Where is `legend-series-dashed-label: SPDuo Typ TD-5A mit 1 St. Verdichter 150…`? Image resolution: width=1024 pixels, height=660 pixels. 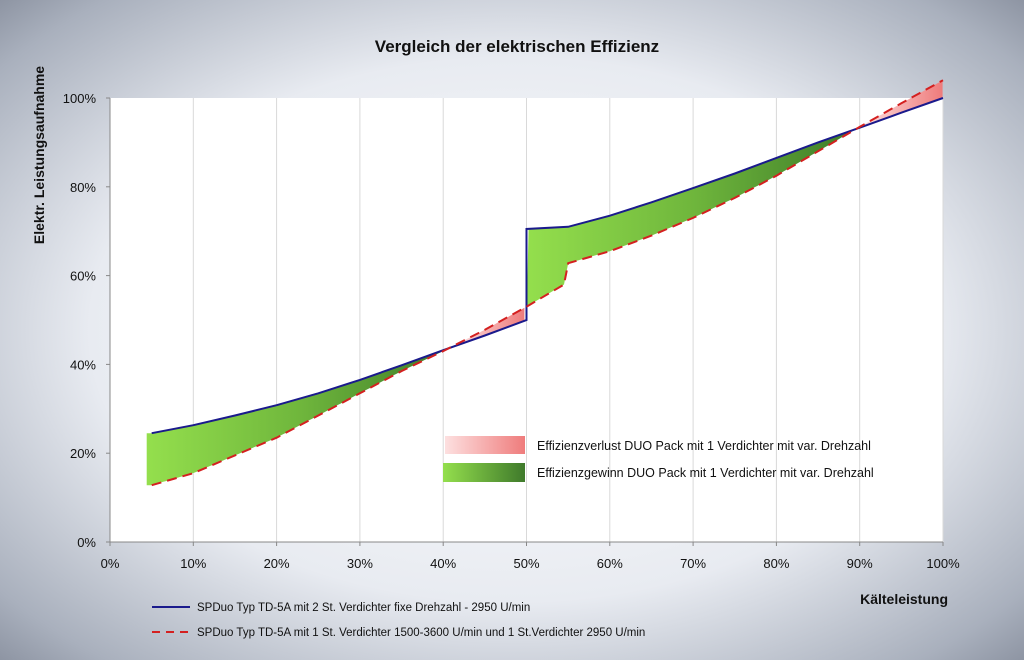
legend-series-dashed-label: SPDuo Typ TD-5A mit 1 St. Verdichter 150… is located at coordinates (421, 633).